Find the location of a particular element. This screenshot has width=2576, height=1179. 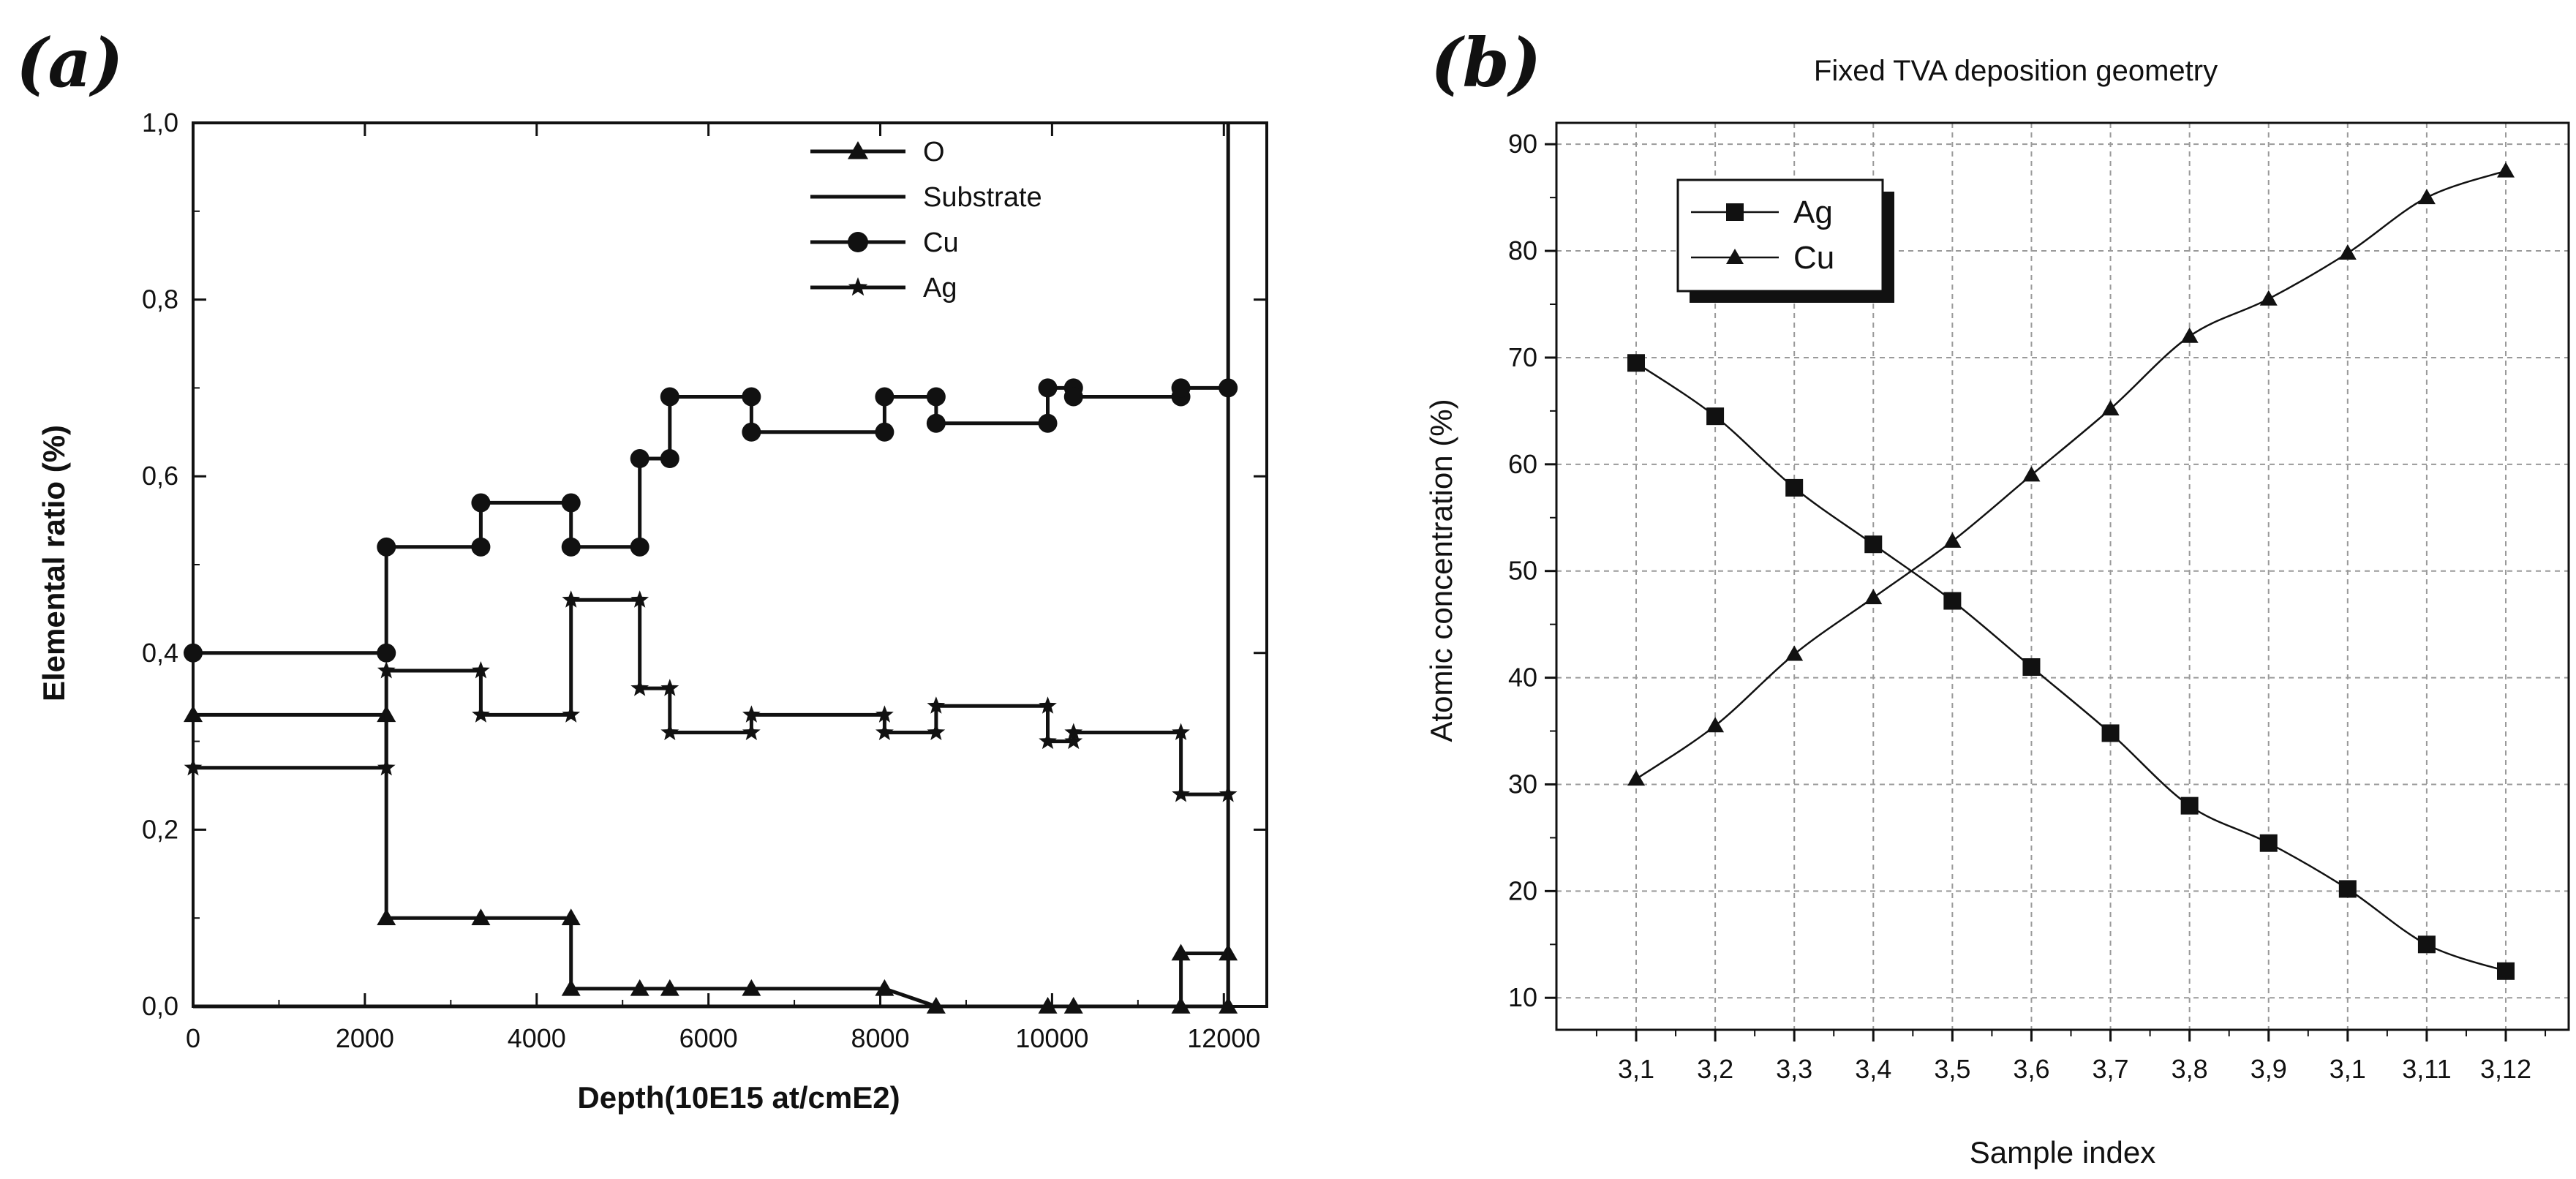

panel-a-y-axis-title: Elemental ratio (%) is located at coordinates (54, 563).